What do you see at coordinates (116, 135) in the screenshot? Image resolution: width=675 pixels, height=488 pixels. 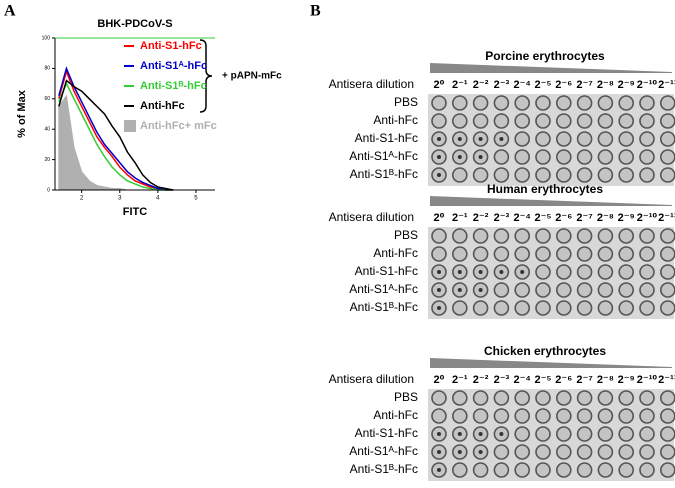 I see `histogram-line` at bounding box center [116, 135].